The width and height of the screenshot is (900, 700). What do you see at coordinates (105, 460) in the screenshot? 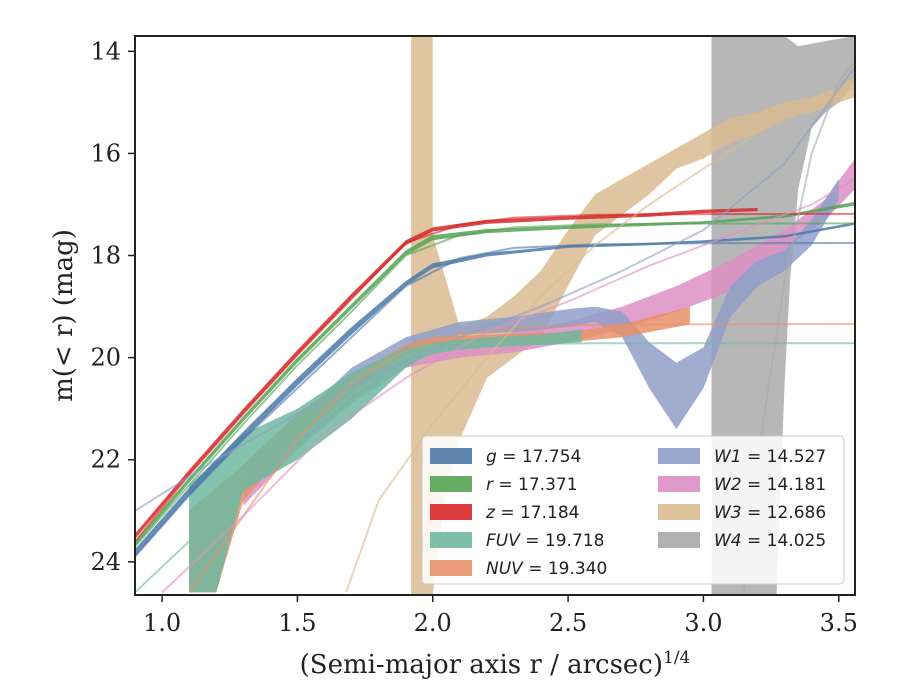
I see `y-tick-label-4: 22` at bounding box center [105, 460].